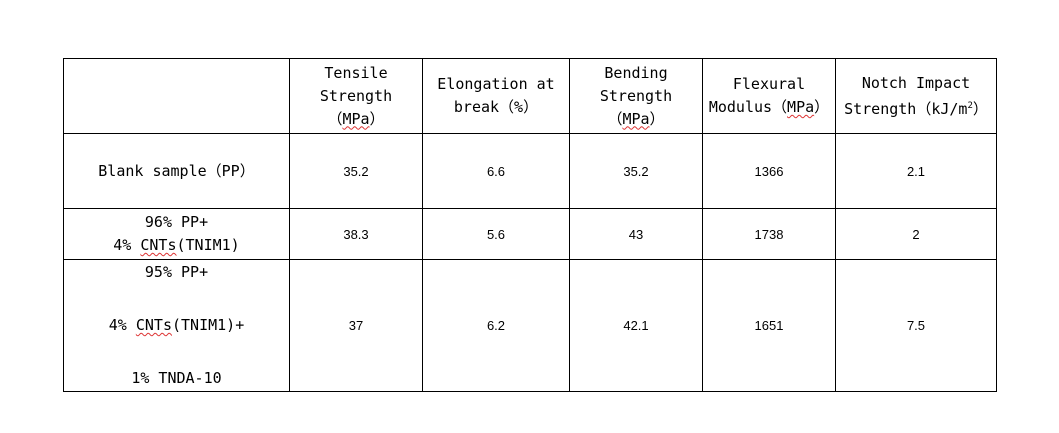 Image resolution: width=1059 pixels, height=433 pixels. I want to click on cell-elongation: 5.6, so click(496, 234).